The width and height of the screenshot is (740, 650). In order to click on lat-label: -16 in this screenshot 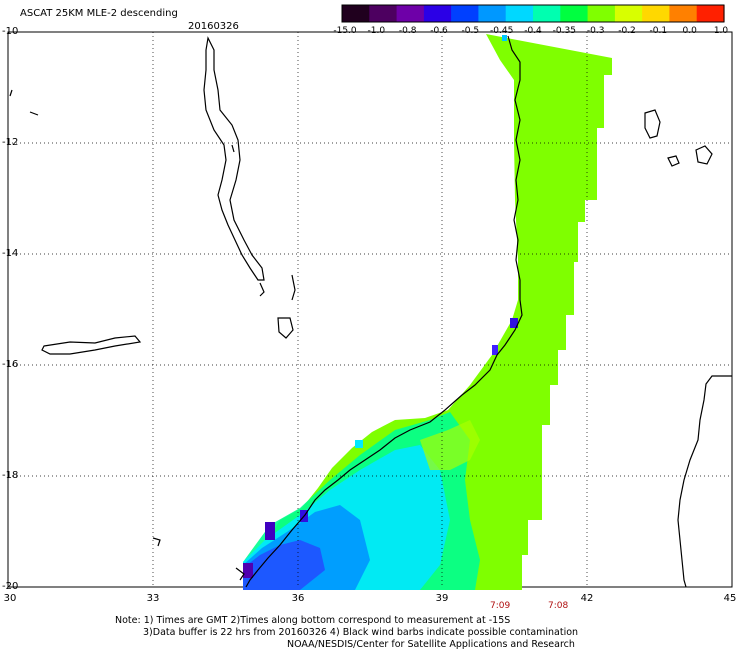, I will do `click(10, 364)`.